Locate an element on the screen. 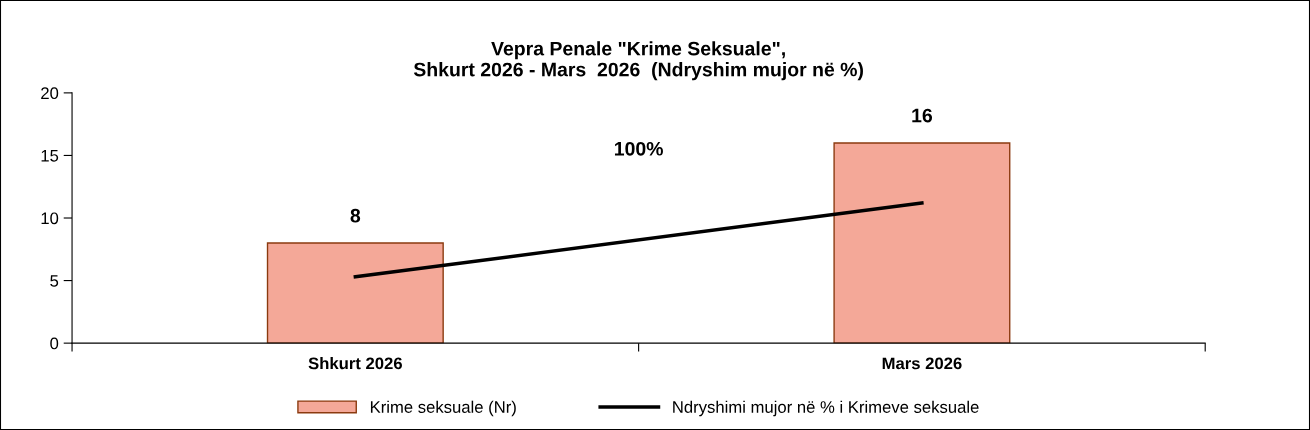  chart-title: Vepra Penale "Krime Seksuale", Shkurt 2026 - Mars 2026 (Ndryshim mujor në %) is located at coordinates (638, 61).